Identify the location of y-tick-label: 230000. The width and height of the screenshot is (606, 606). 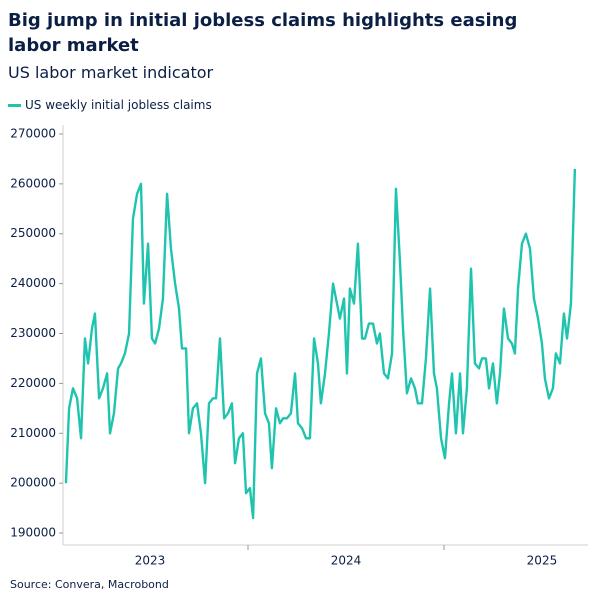
(33, 333).